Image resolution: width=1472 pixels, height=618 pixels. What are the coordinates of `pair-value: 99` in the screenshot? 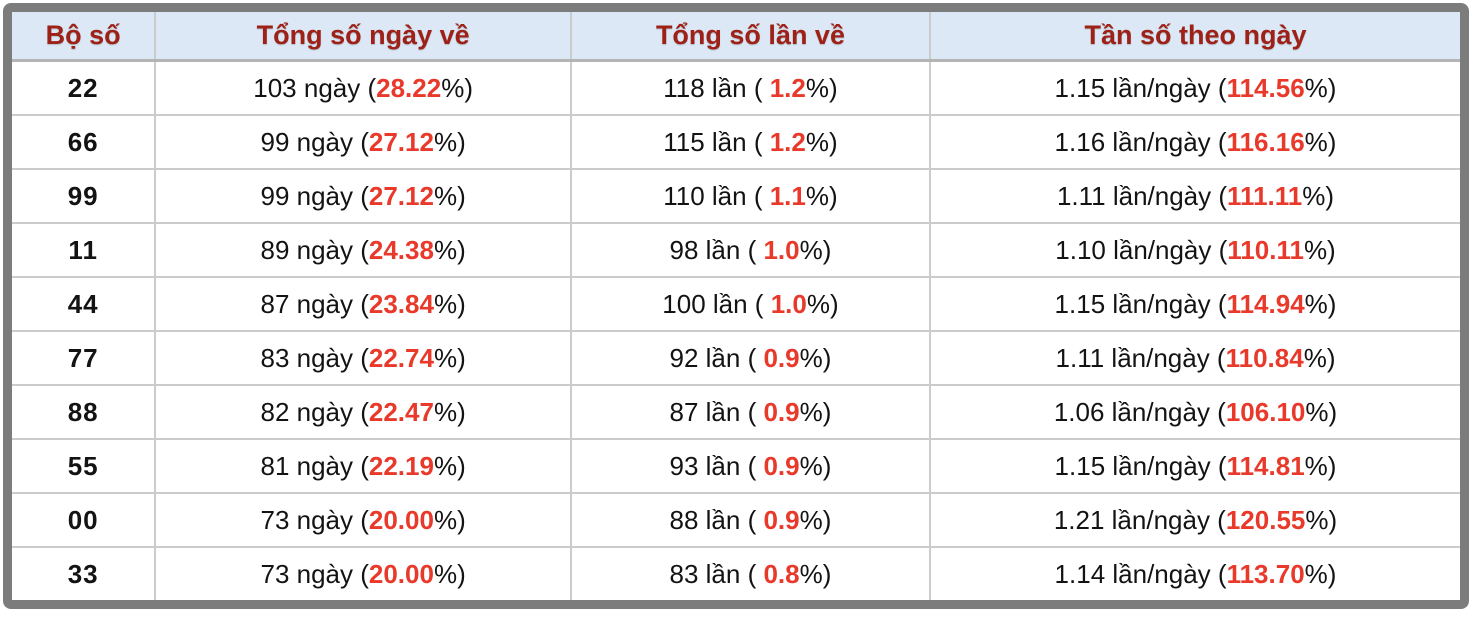 It's located at (83, 195).